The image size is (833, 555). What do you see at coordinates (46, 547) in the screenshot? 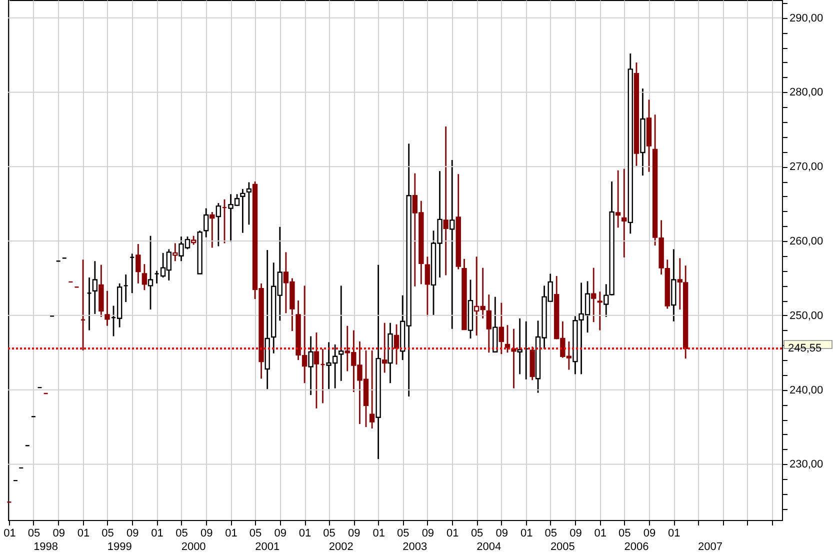
I see `x2-tick-label: 1998` at bounding box center [46, 547].